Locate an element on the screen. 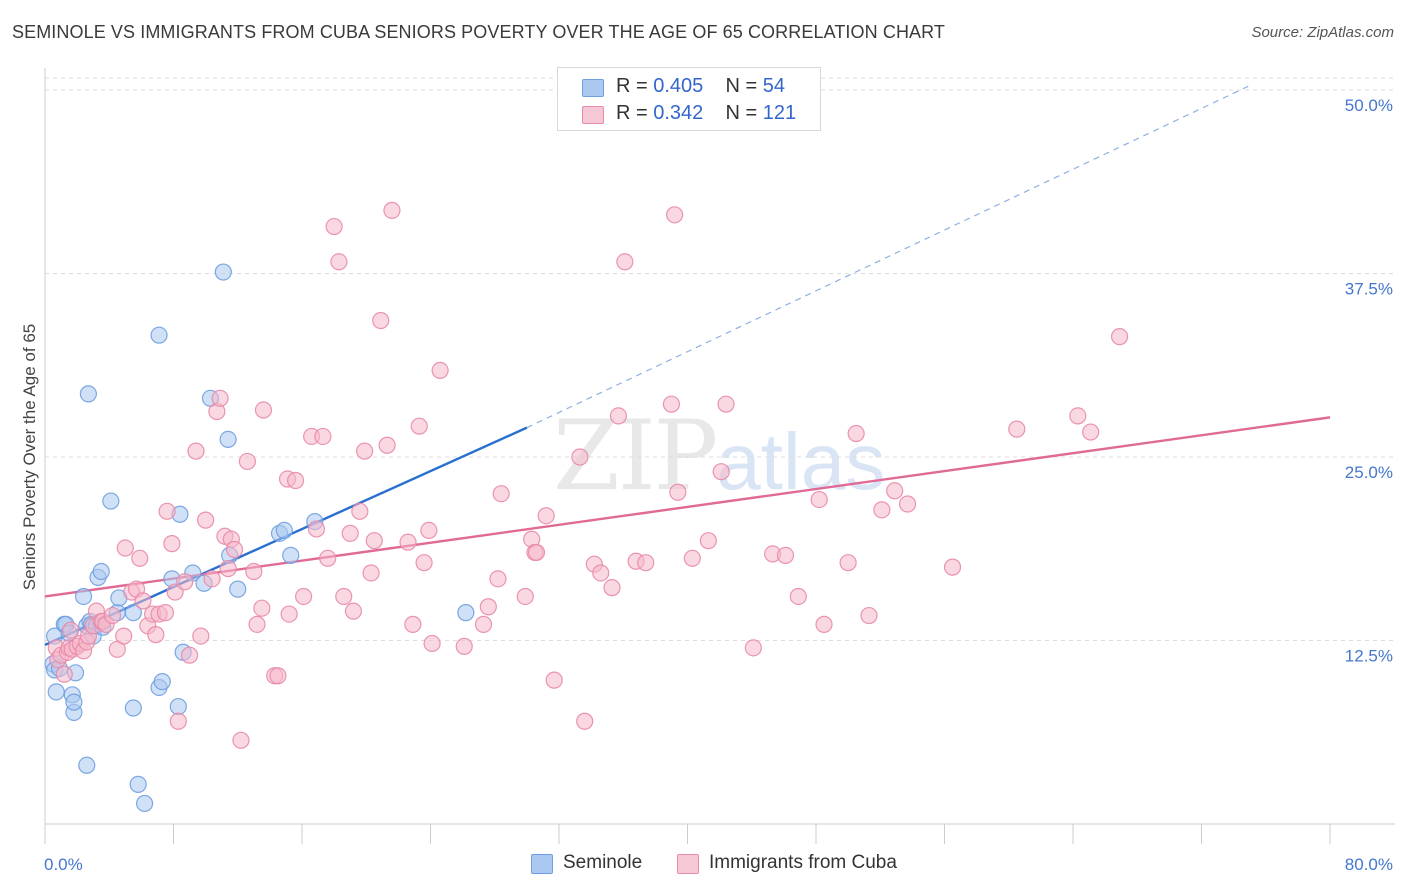 The width and height of the screenshot is (1406, 892). y-tick-label: 25.0% is located at coordinates (1369, 472).